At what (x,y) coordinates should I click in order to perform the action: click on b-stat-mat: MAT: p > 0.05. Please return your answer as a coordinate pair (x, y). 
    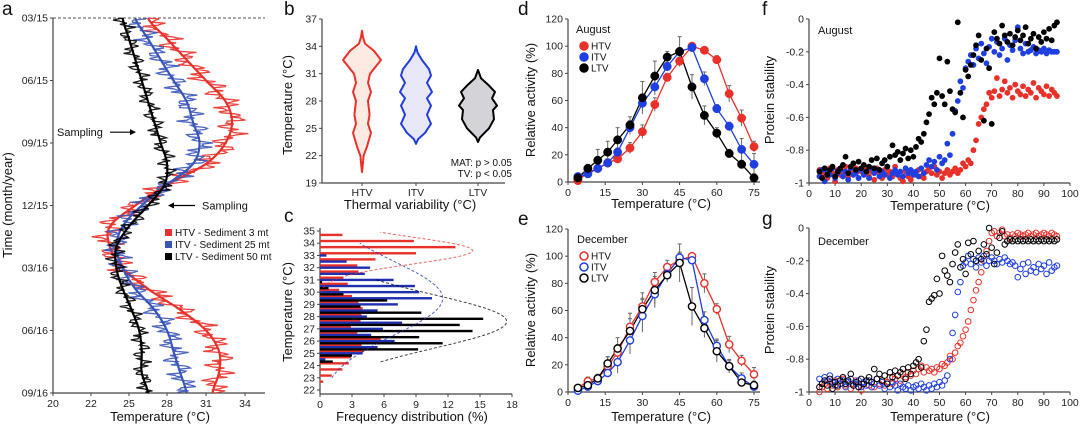
    Looking at the image, I should click on (482, 163).